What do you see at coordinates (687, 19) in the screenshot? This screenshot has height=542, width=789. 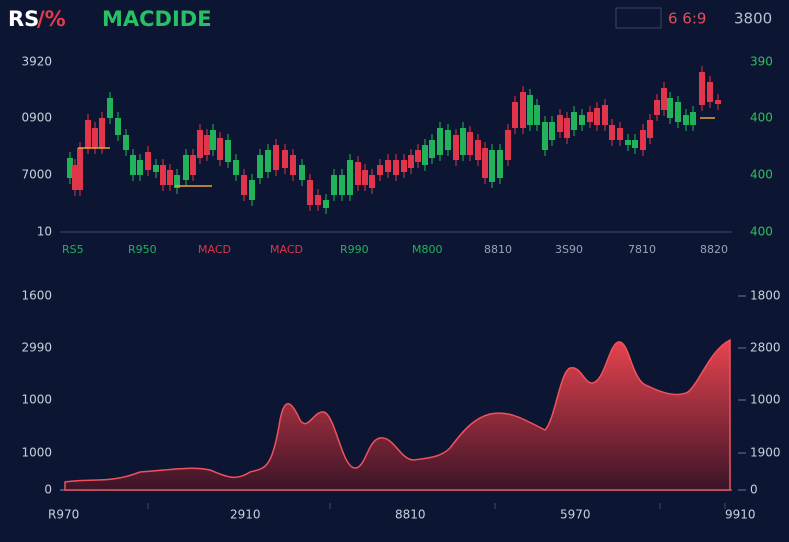 I see `header-time: 6 6:9` at bounding box center [687, 19].